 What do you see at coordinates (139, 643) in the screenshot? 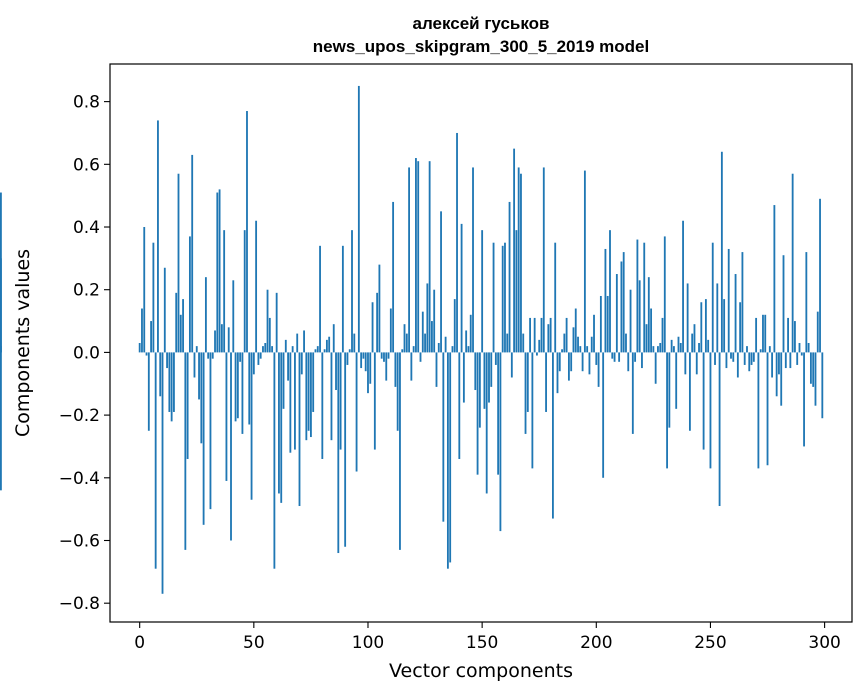
I see `x-tick-label: 0` at bounding box center [139, 643].